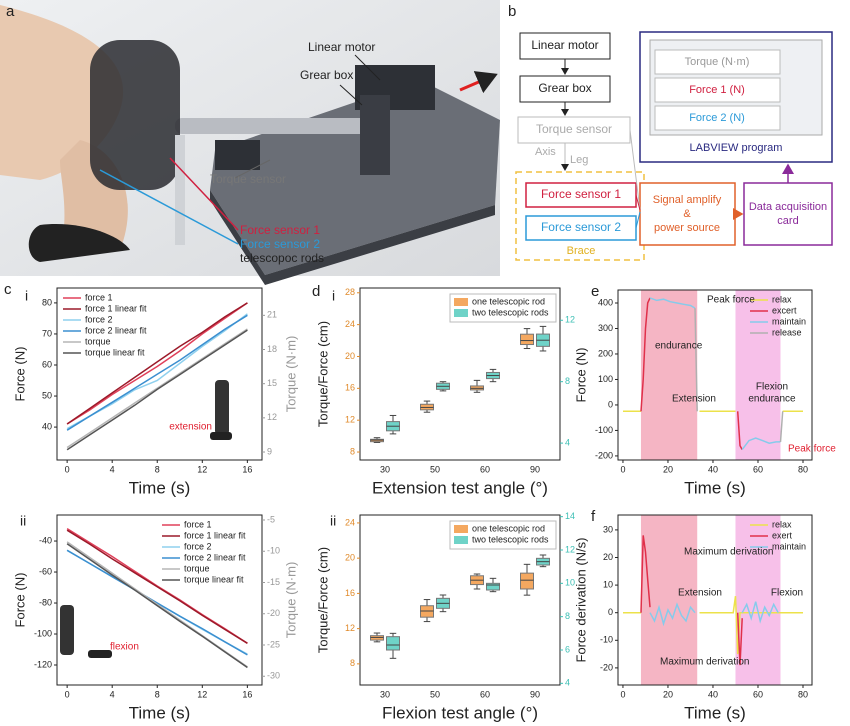 The height and width of the screenshot is (726, 850). Describe the element at coordinates (98, 341) in the screenshot. I see `legend-label: torque` at that location.